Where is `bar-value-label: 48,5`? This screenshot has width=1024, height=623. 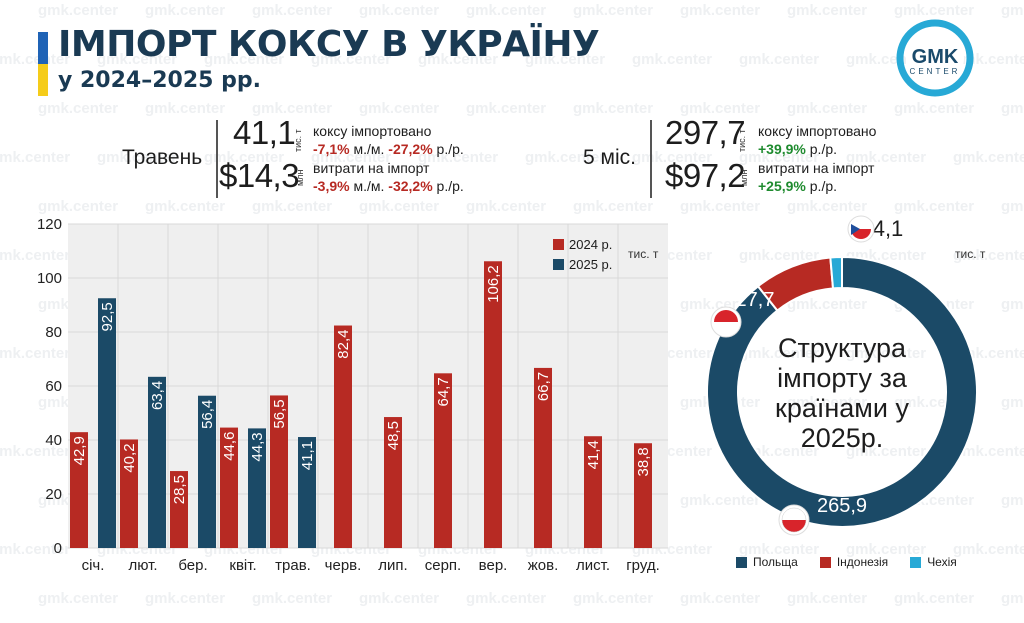
bar-value-label: 48,5 is located at coordinates (393, 435).